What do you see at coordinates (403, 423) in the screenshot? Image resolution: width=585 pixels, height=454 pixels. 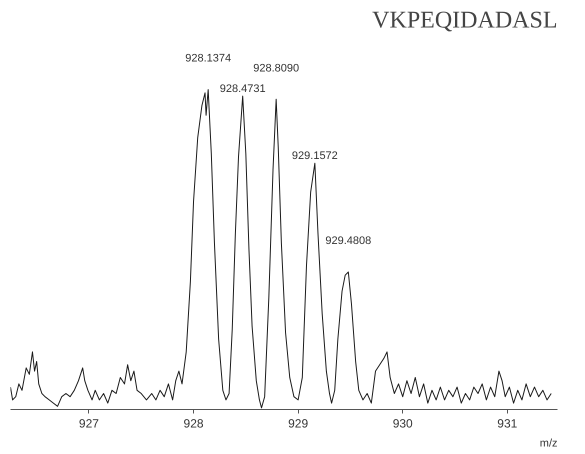 I see `x-tick-label: 930` at bounding box center [403, 423].